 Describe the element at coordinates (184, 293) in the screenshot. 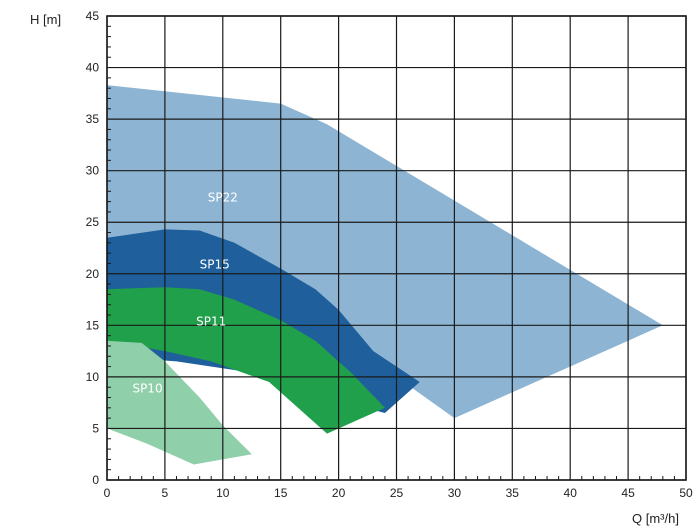

I see `region-labels: SP22 SP15 SP11 SP10` at that location.